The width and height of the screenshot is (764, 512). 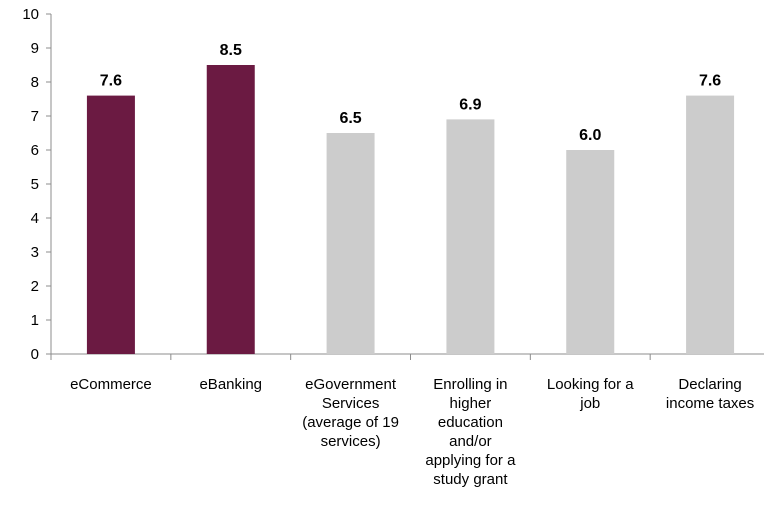 I want to click on category-label-line: eCommerce, so click(x=111, y=384).